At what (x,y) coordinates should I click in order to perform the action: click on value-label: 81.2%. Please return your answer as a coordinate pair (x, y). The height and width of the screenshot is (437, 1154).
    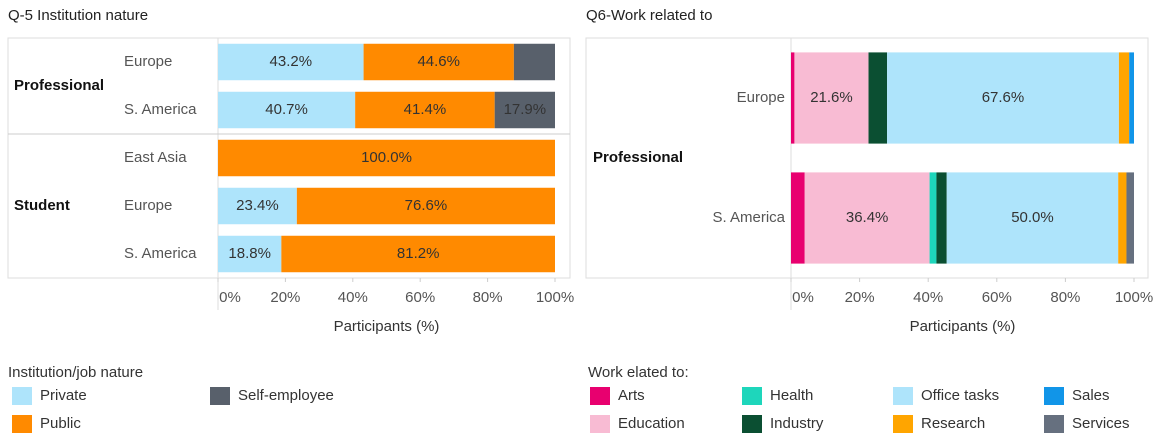
    Looking at the image, I should click on (418, 253).